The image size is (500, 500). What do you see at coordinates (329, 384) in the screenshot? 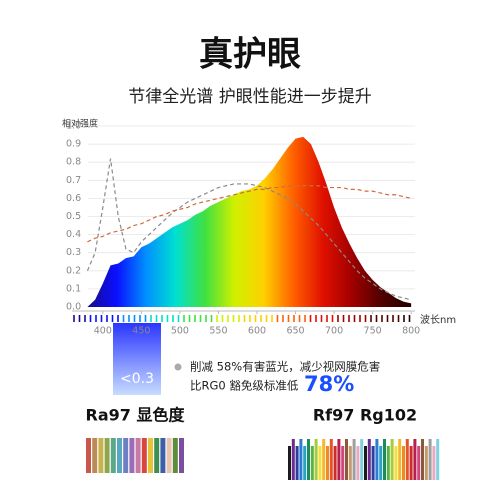
I see `callout-highlight: 78%` at bounding box center [329, 384].